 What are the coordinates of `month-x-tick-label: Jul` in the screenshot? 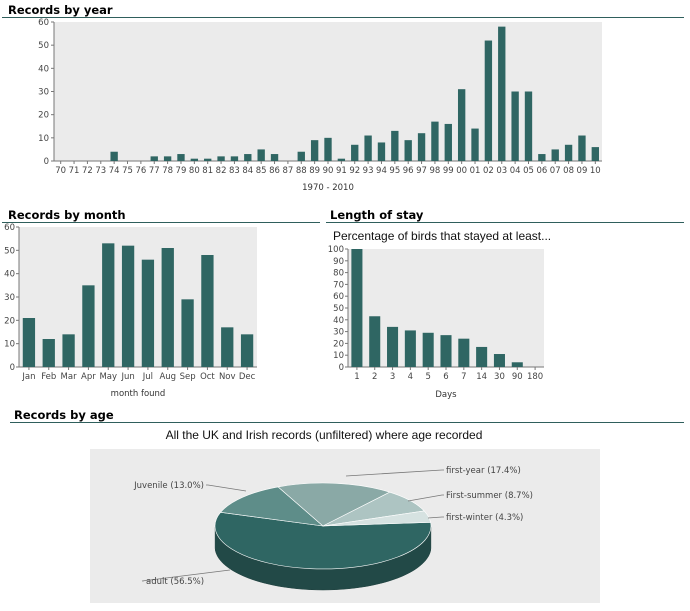 It's located at (147, 377).